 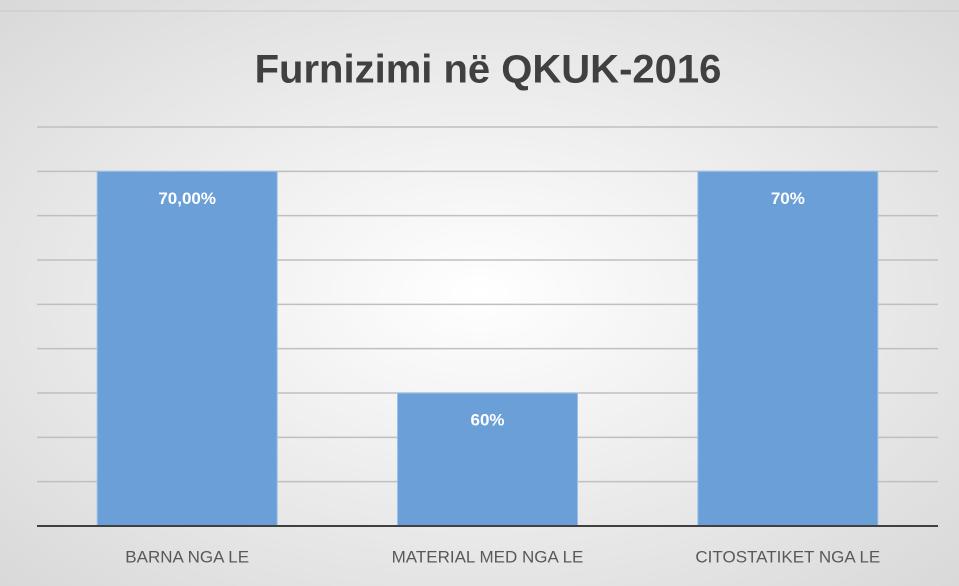 I want to click on data-label: 70%, so click(x=788, y=198).